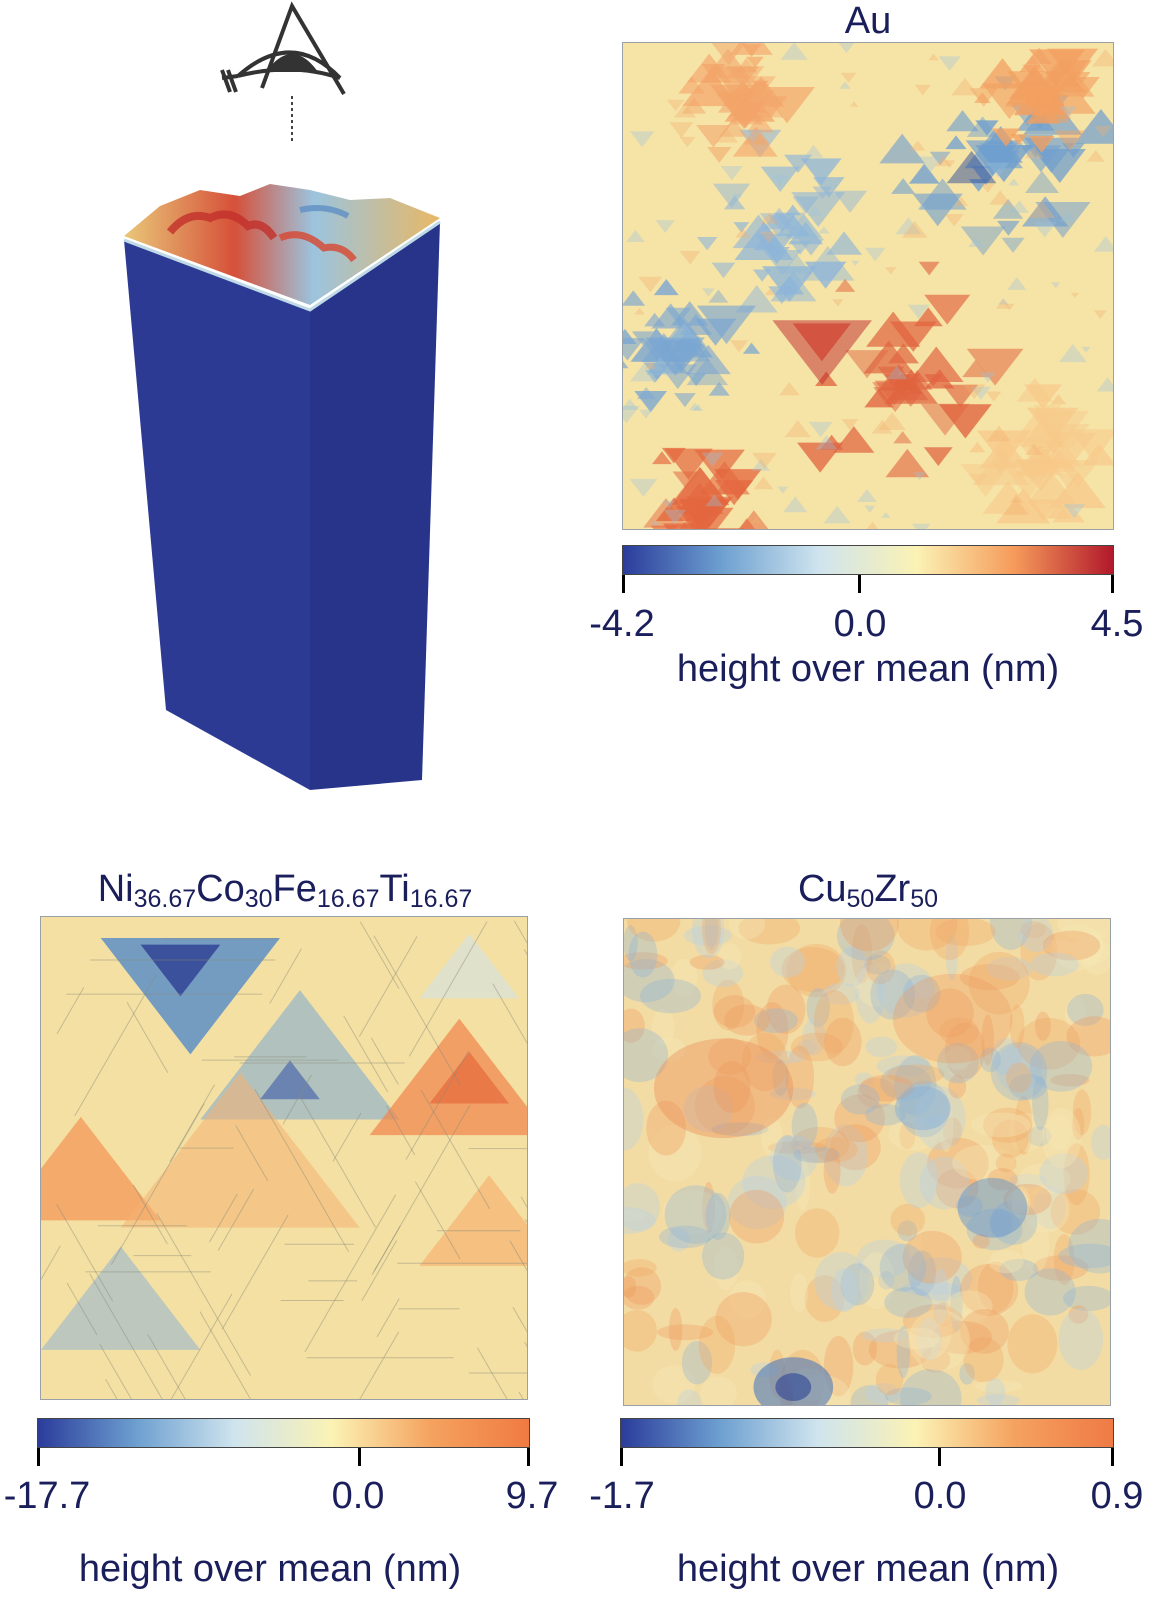 The width and height of the screenshot is (1167, 1600). I want to click on panel-cuzr-colorbar, so click(867, 1433).